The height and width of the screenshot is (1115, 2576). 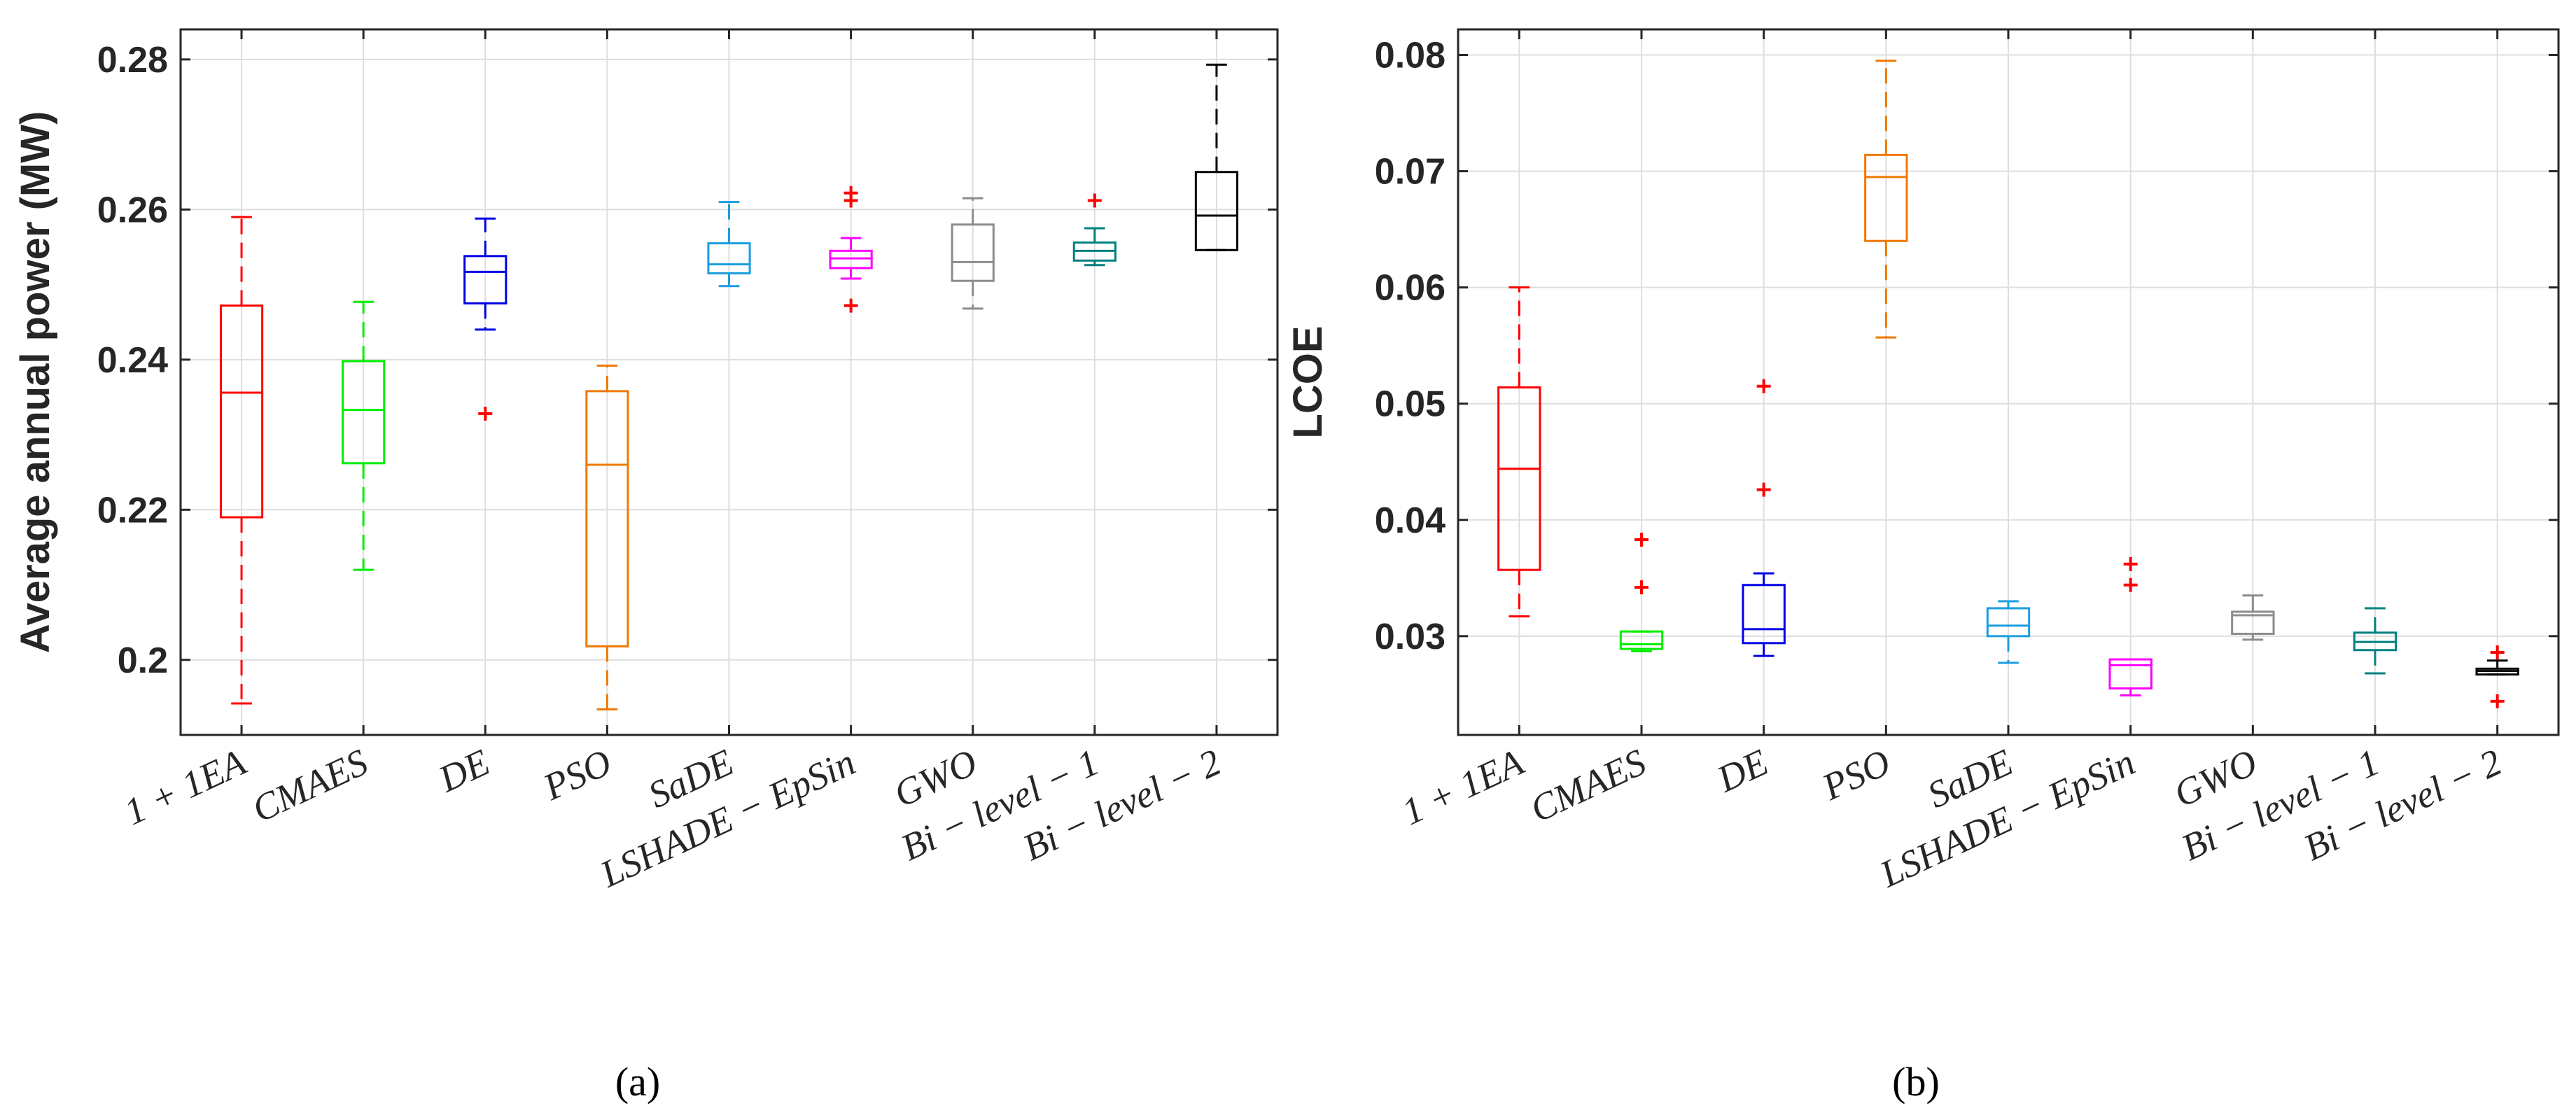 I want to click on y-axis-label: LCOE, so click(x=1308, y=381).